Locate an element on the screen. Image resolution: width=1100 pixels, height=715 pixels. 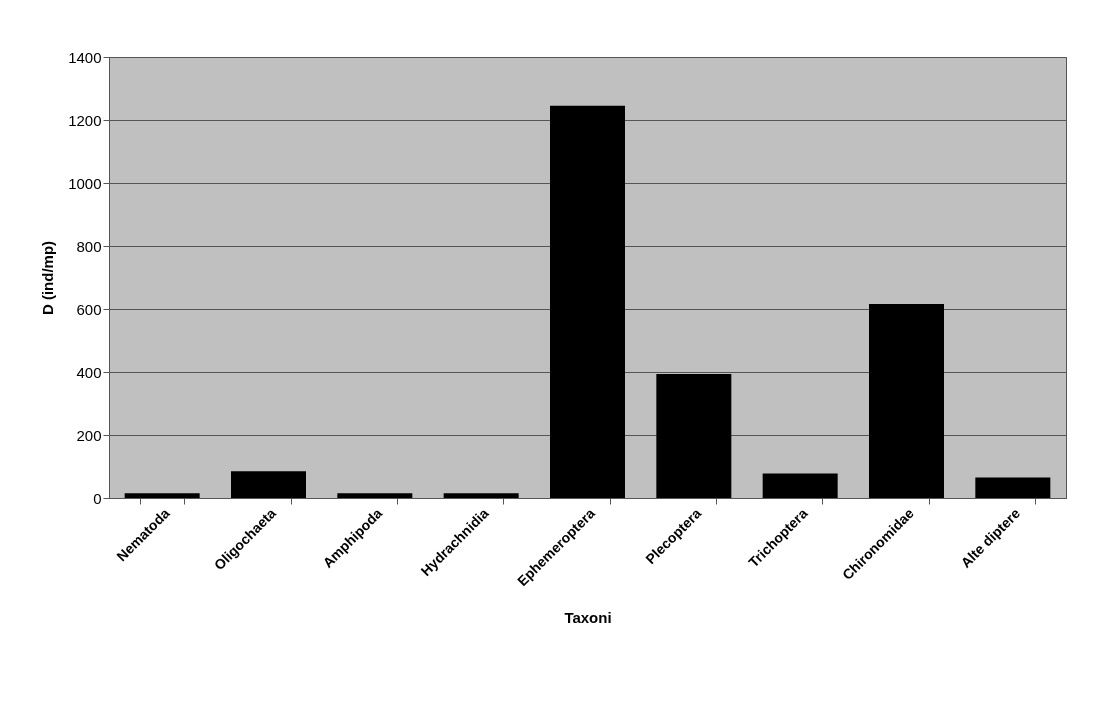
y-tick-label: 200 is located at coordinates (89, 435).